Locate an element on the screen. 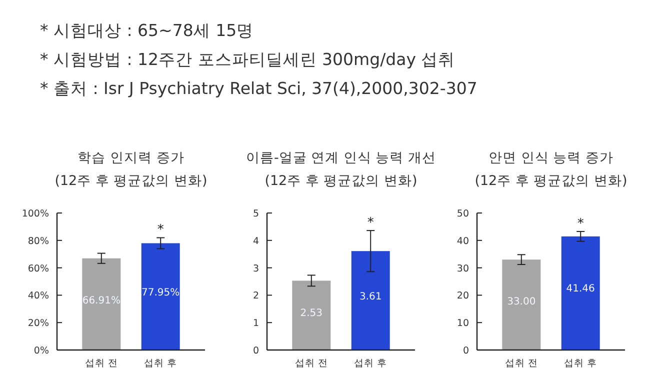 This screenshot has width=650, height=389. y-tick-label: 2 is located at coordinates (255, 296).